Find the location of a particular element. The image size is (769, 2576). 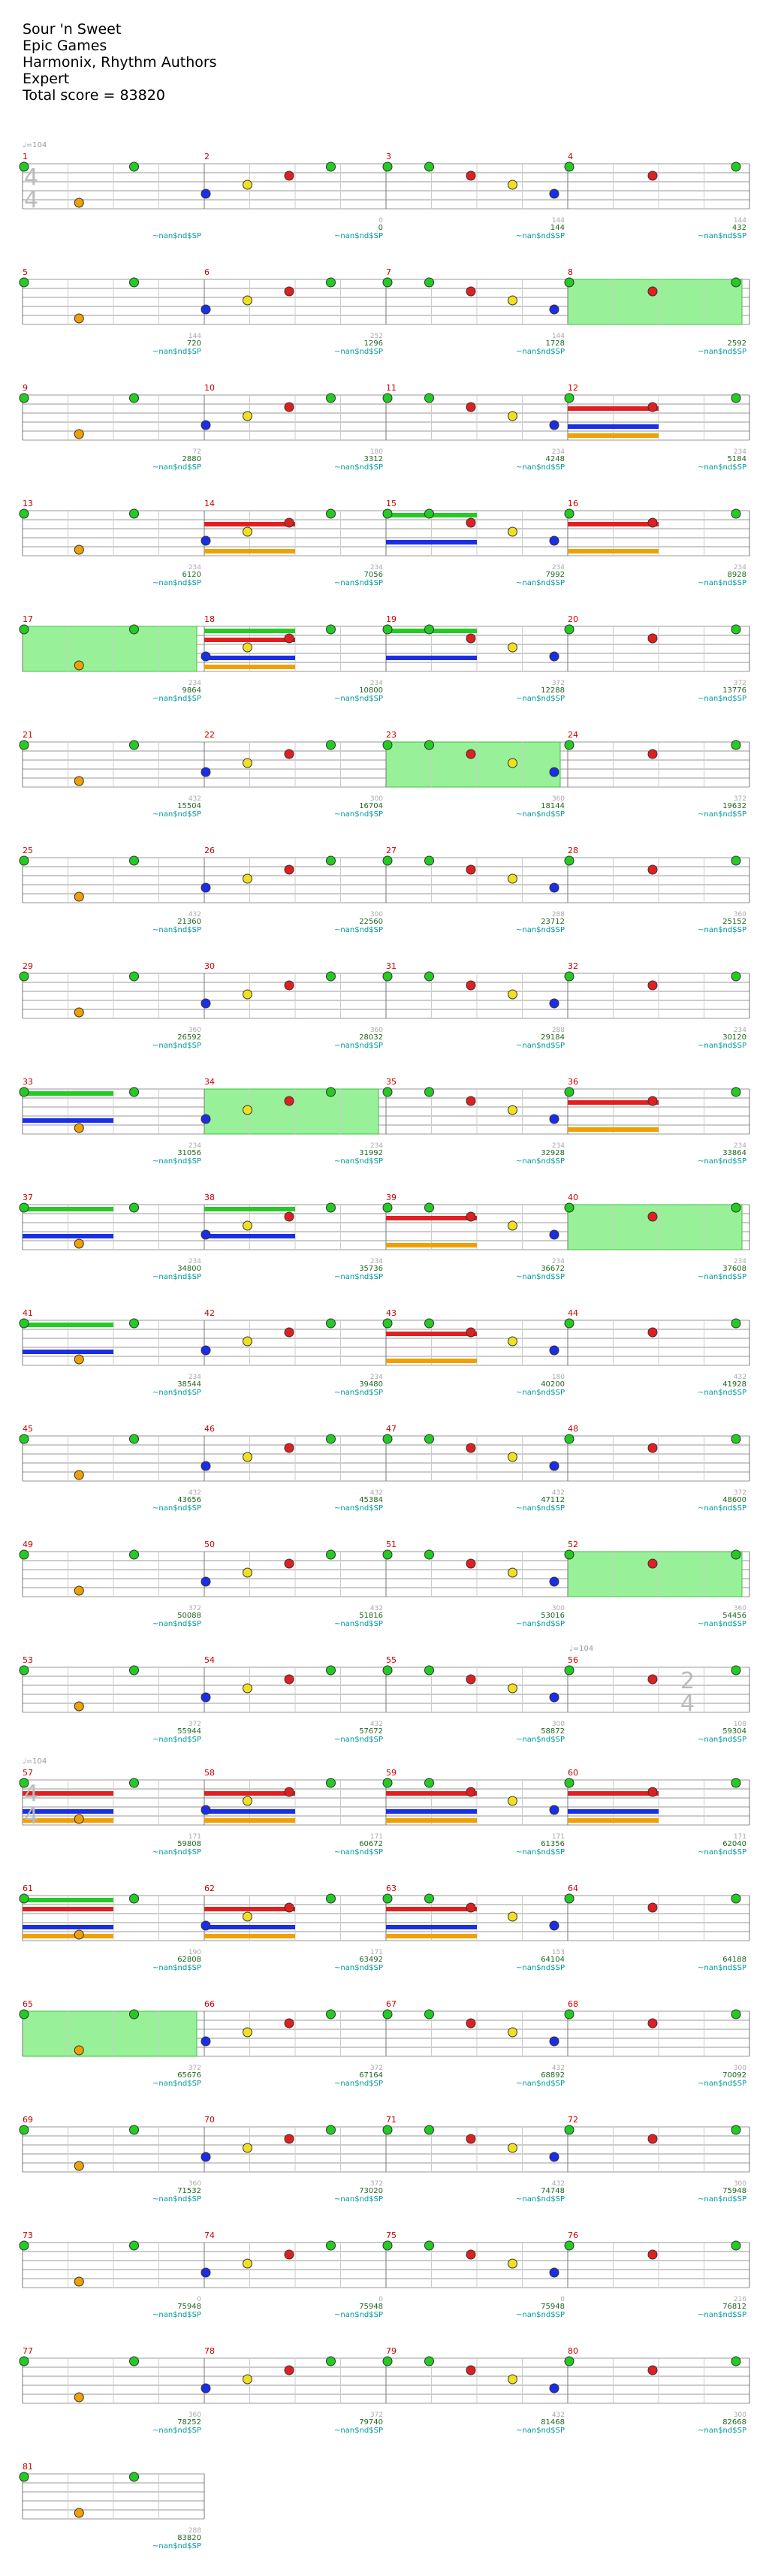

measure-number: 60 is located at coordinates (573, 1773).